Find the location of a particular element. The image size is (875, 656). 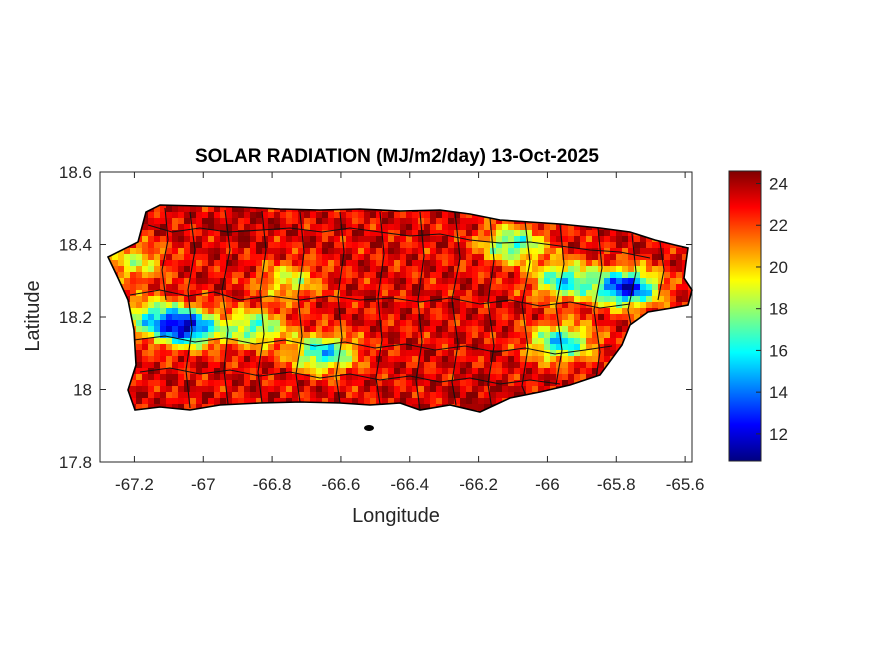

colorbar-tick-label: 22 is located at coordinates (778, 225).